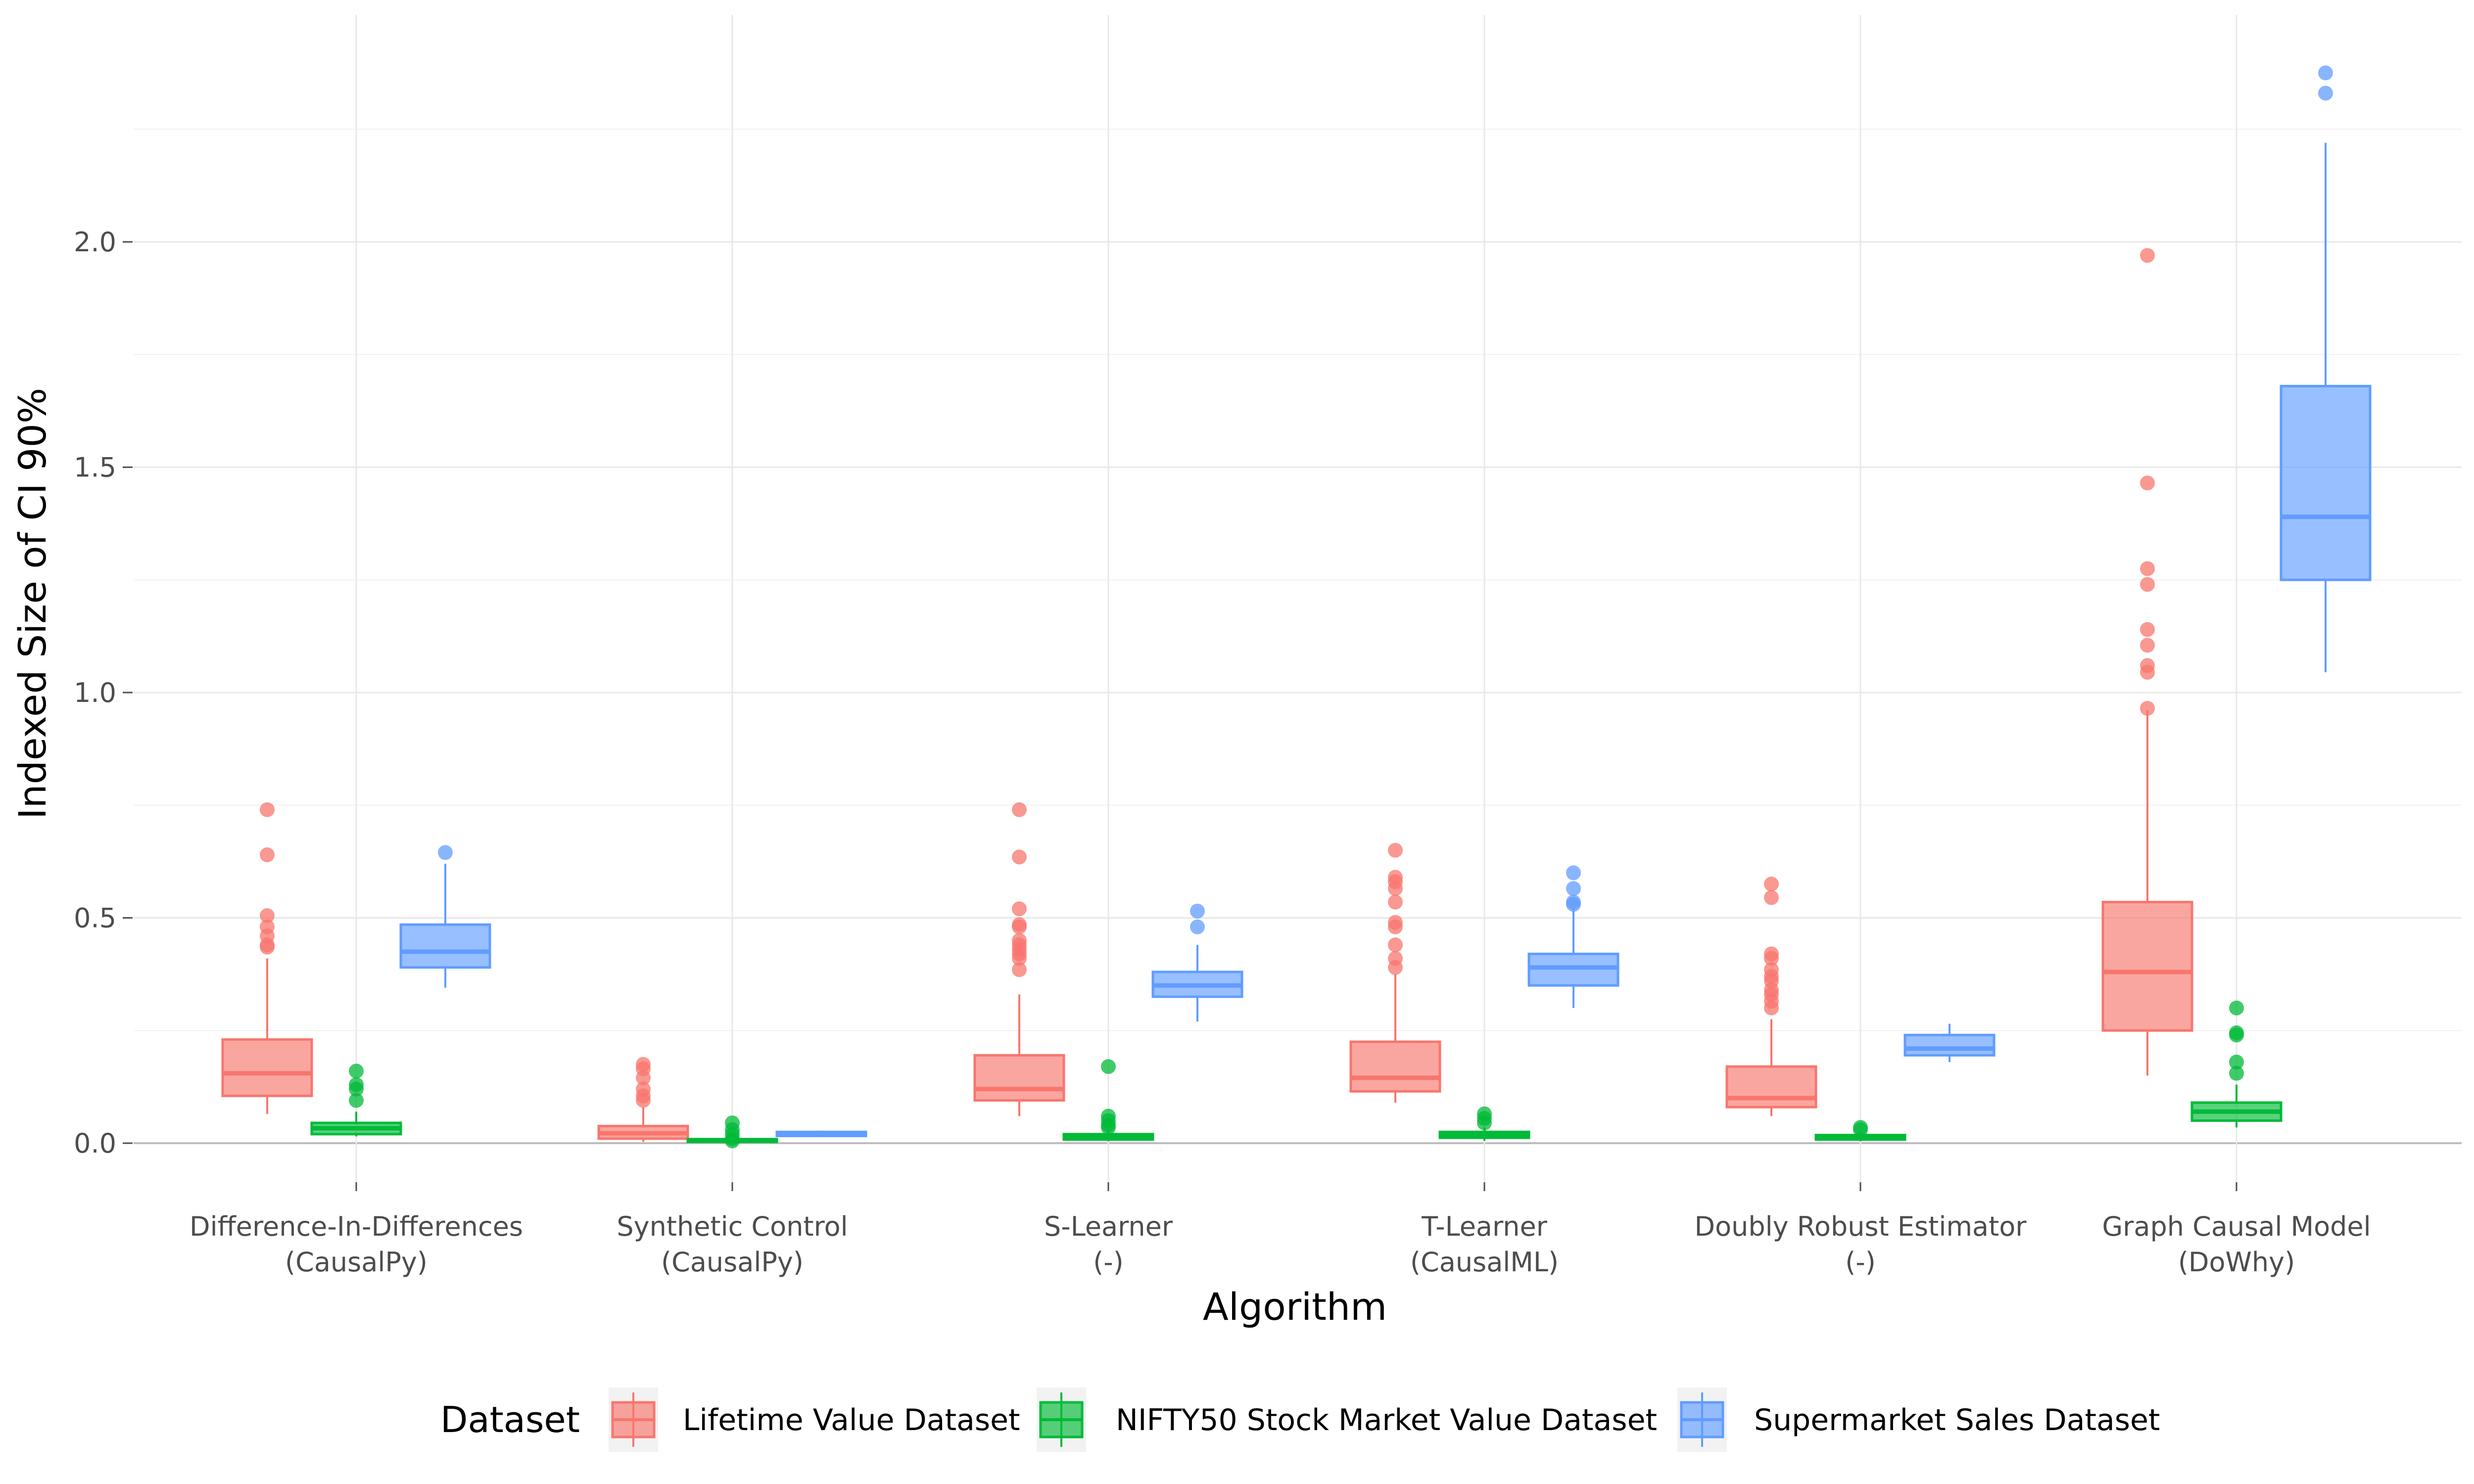 This screenshot has height=1484, width=2474. What do you see at coordinates (32, 603) in the screenshot?
I see `y-axis-title: Indexed Size of CI 90%` at bounding box center [32, 603].